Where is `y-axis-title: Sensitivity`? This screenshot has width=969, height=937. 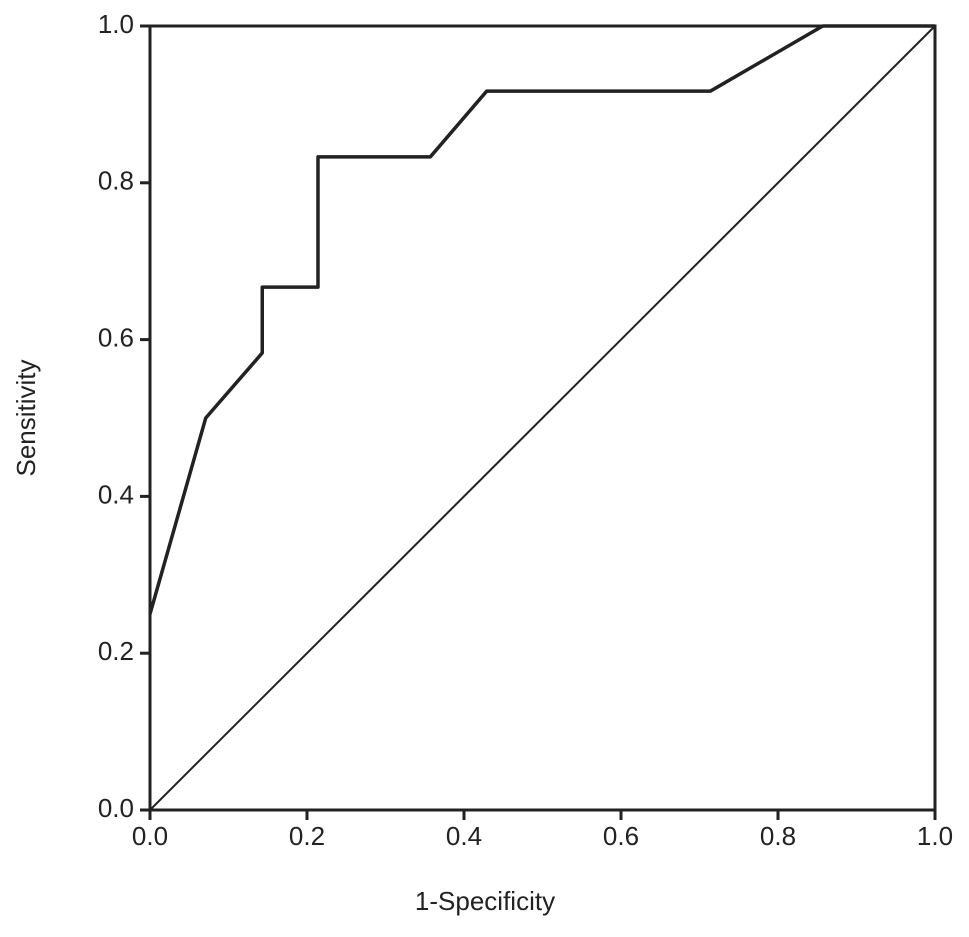 y-axis-title: Sensitivity is located at coordinates (26, 417).